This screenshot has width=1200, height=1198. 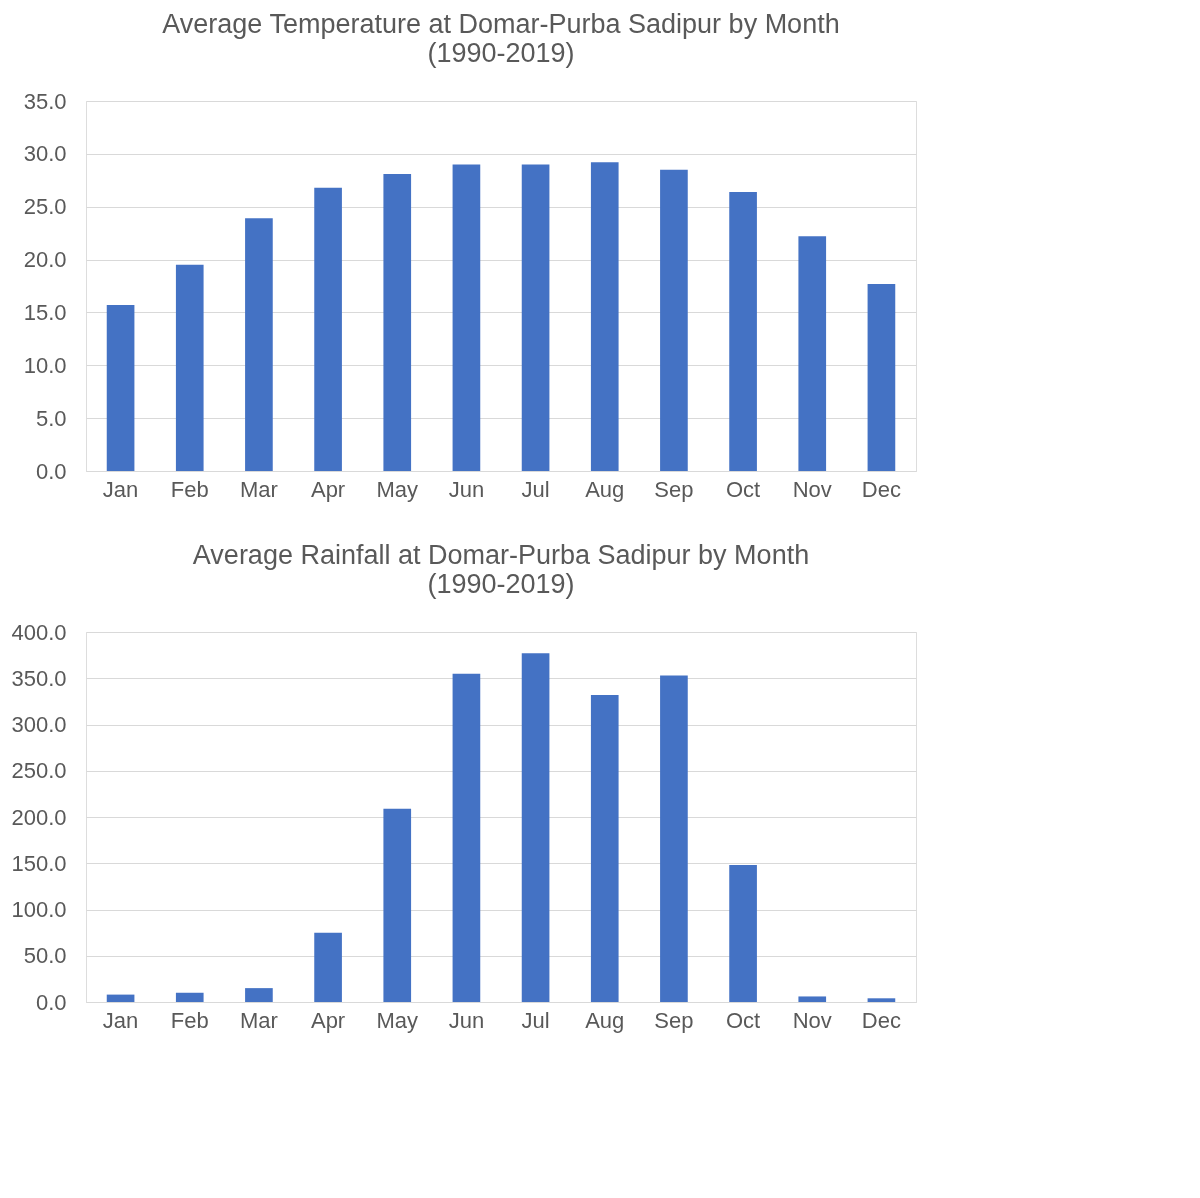 What do you see at coordinates (39, 817) in the screenshot?
I see `y-tick-label: 200.0` at bounding box center [39, 817].